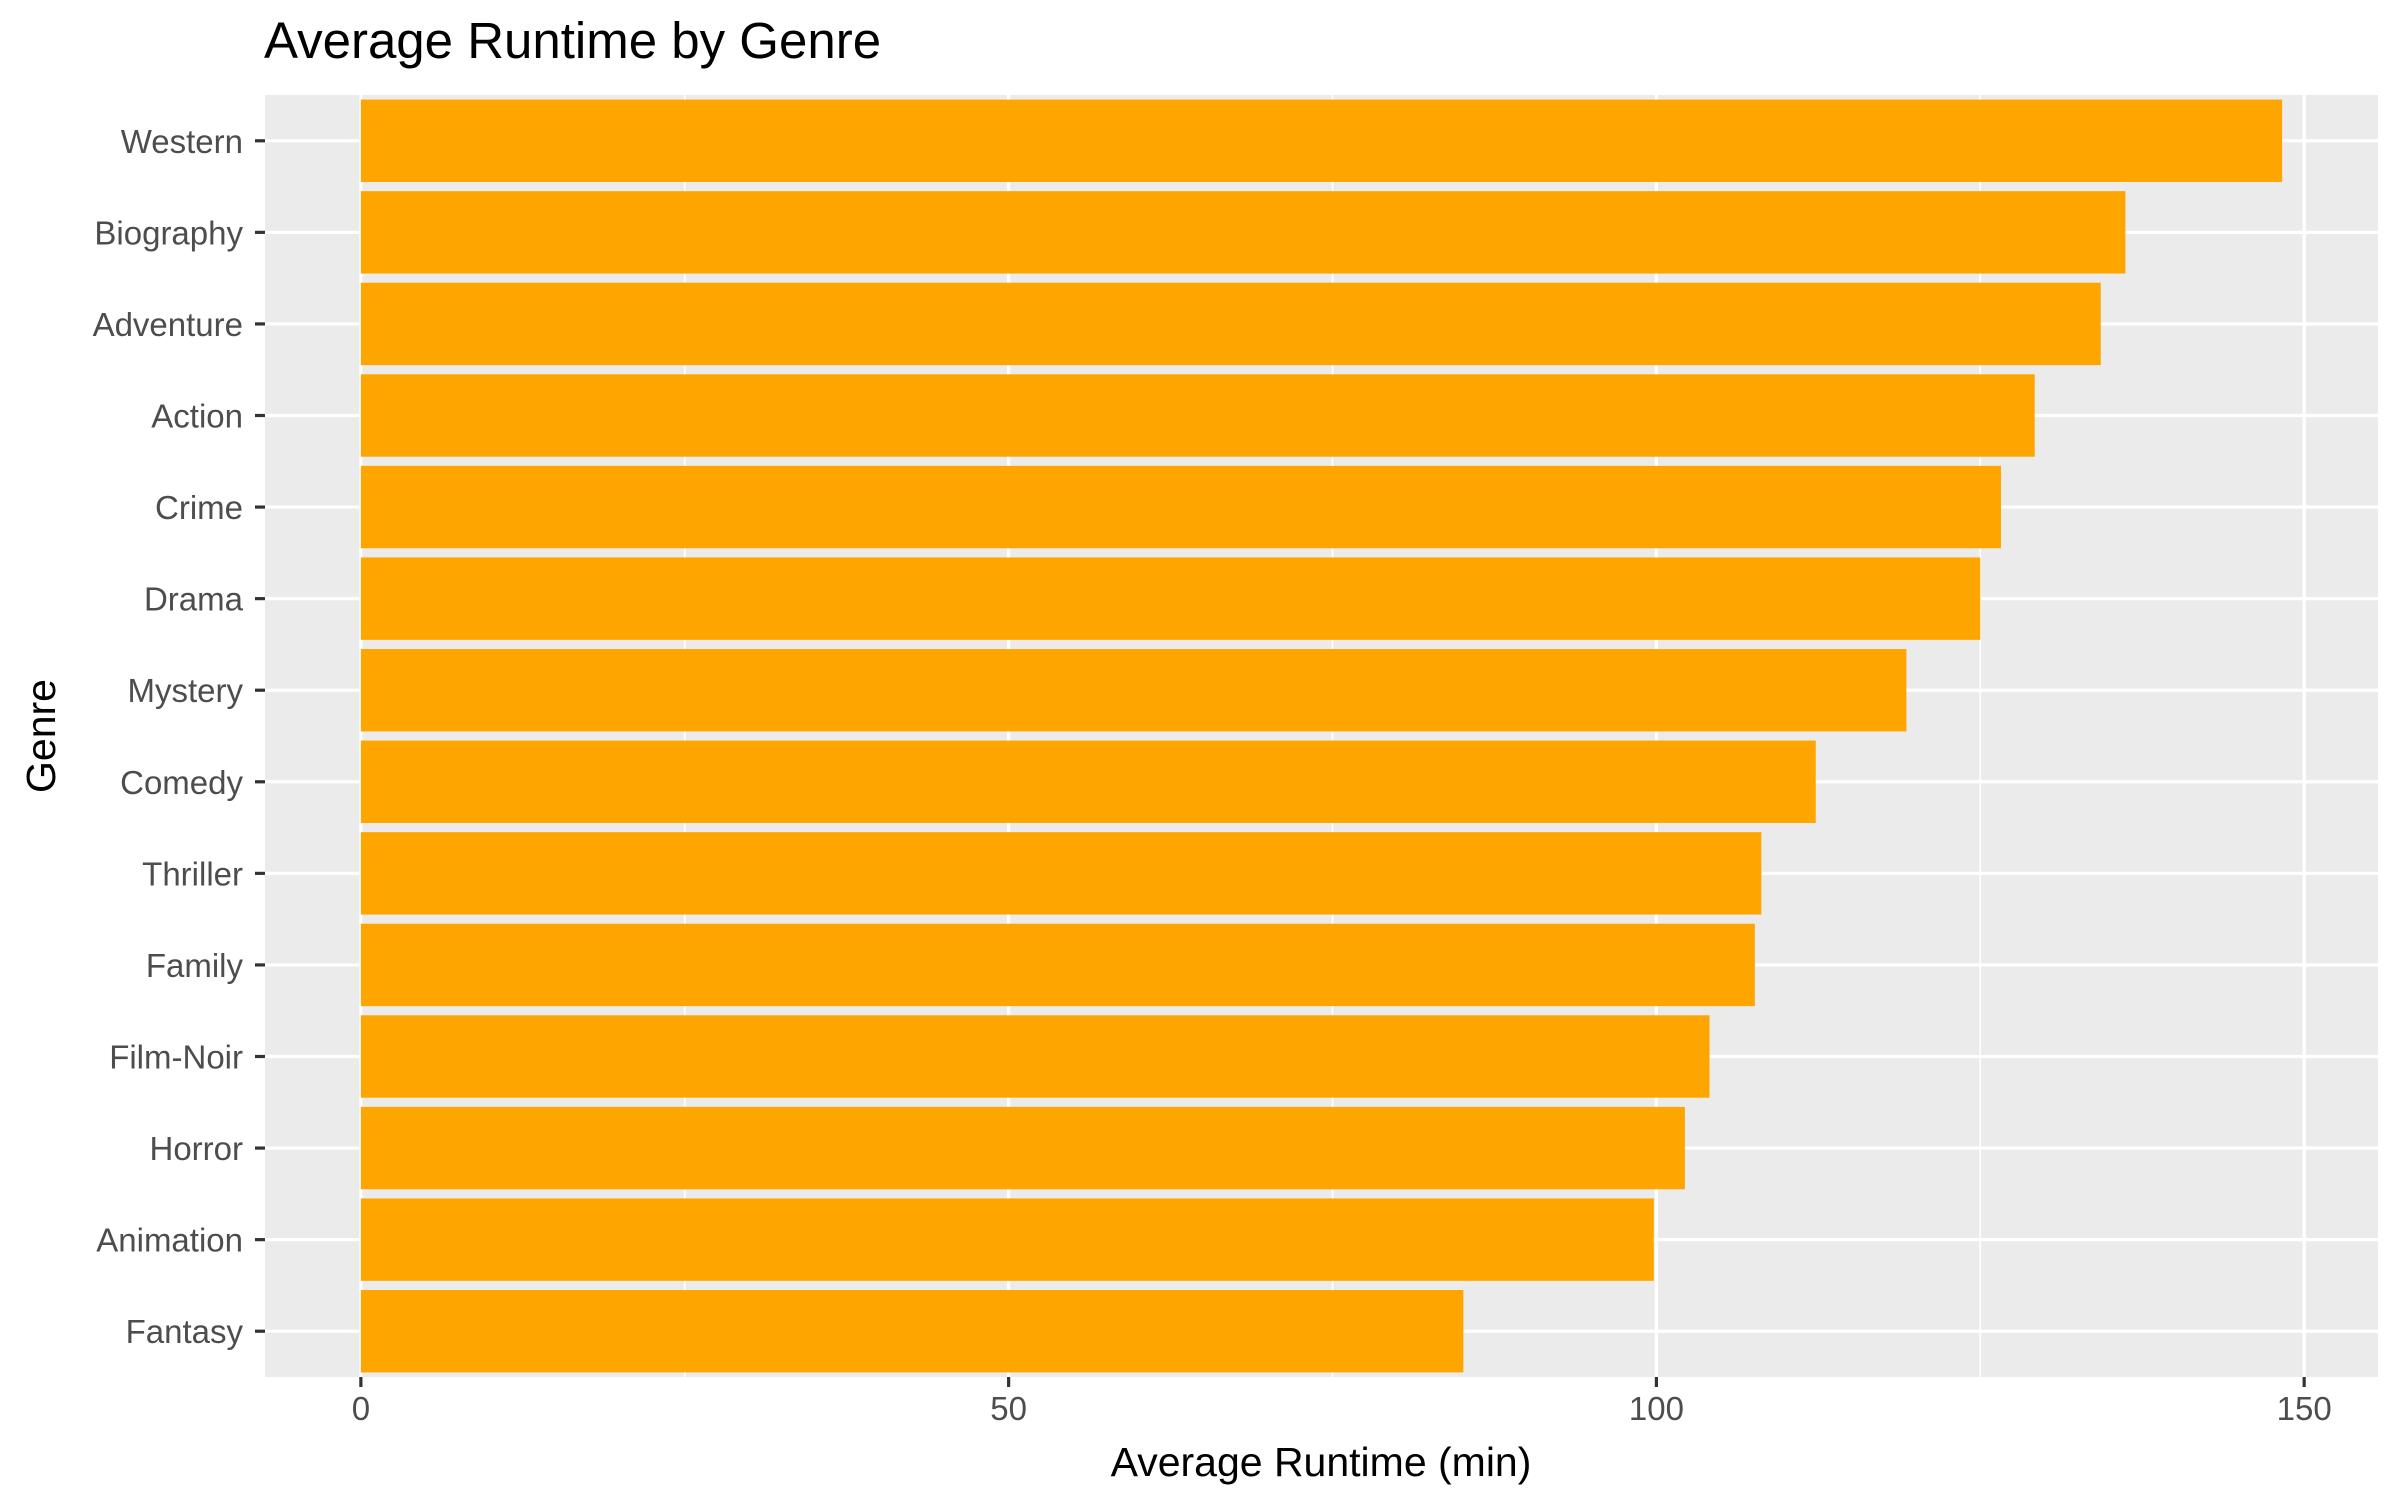 This screenshot has height=1500, width=2400. I want to click on y-tick-label: Mystery, so click(186, 690).